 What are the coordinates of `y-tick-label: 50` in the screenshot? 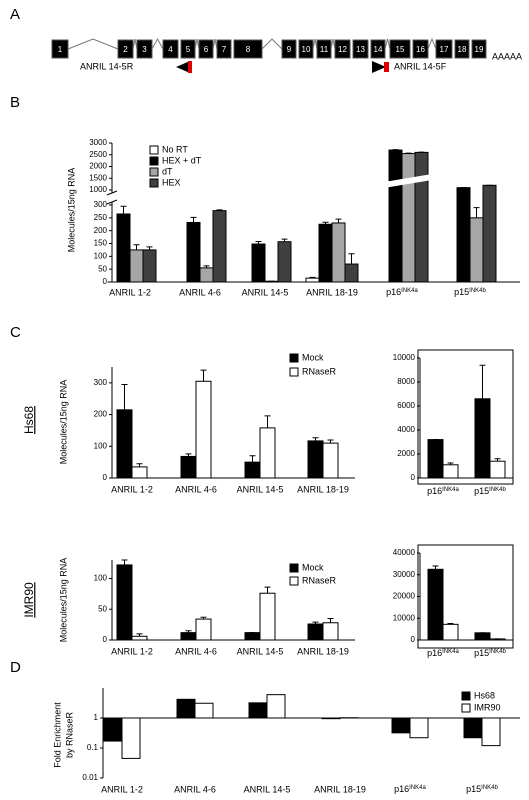 It's located at (102, 608).